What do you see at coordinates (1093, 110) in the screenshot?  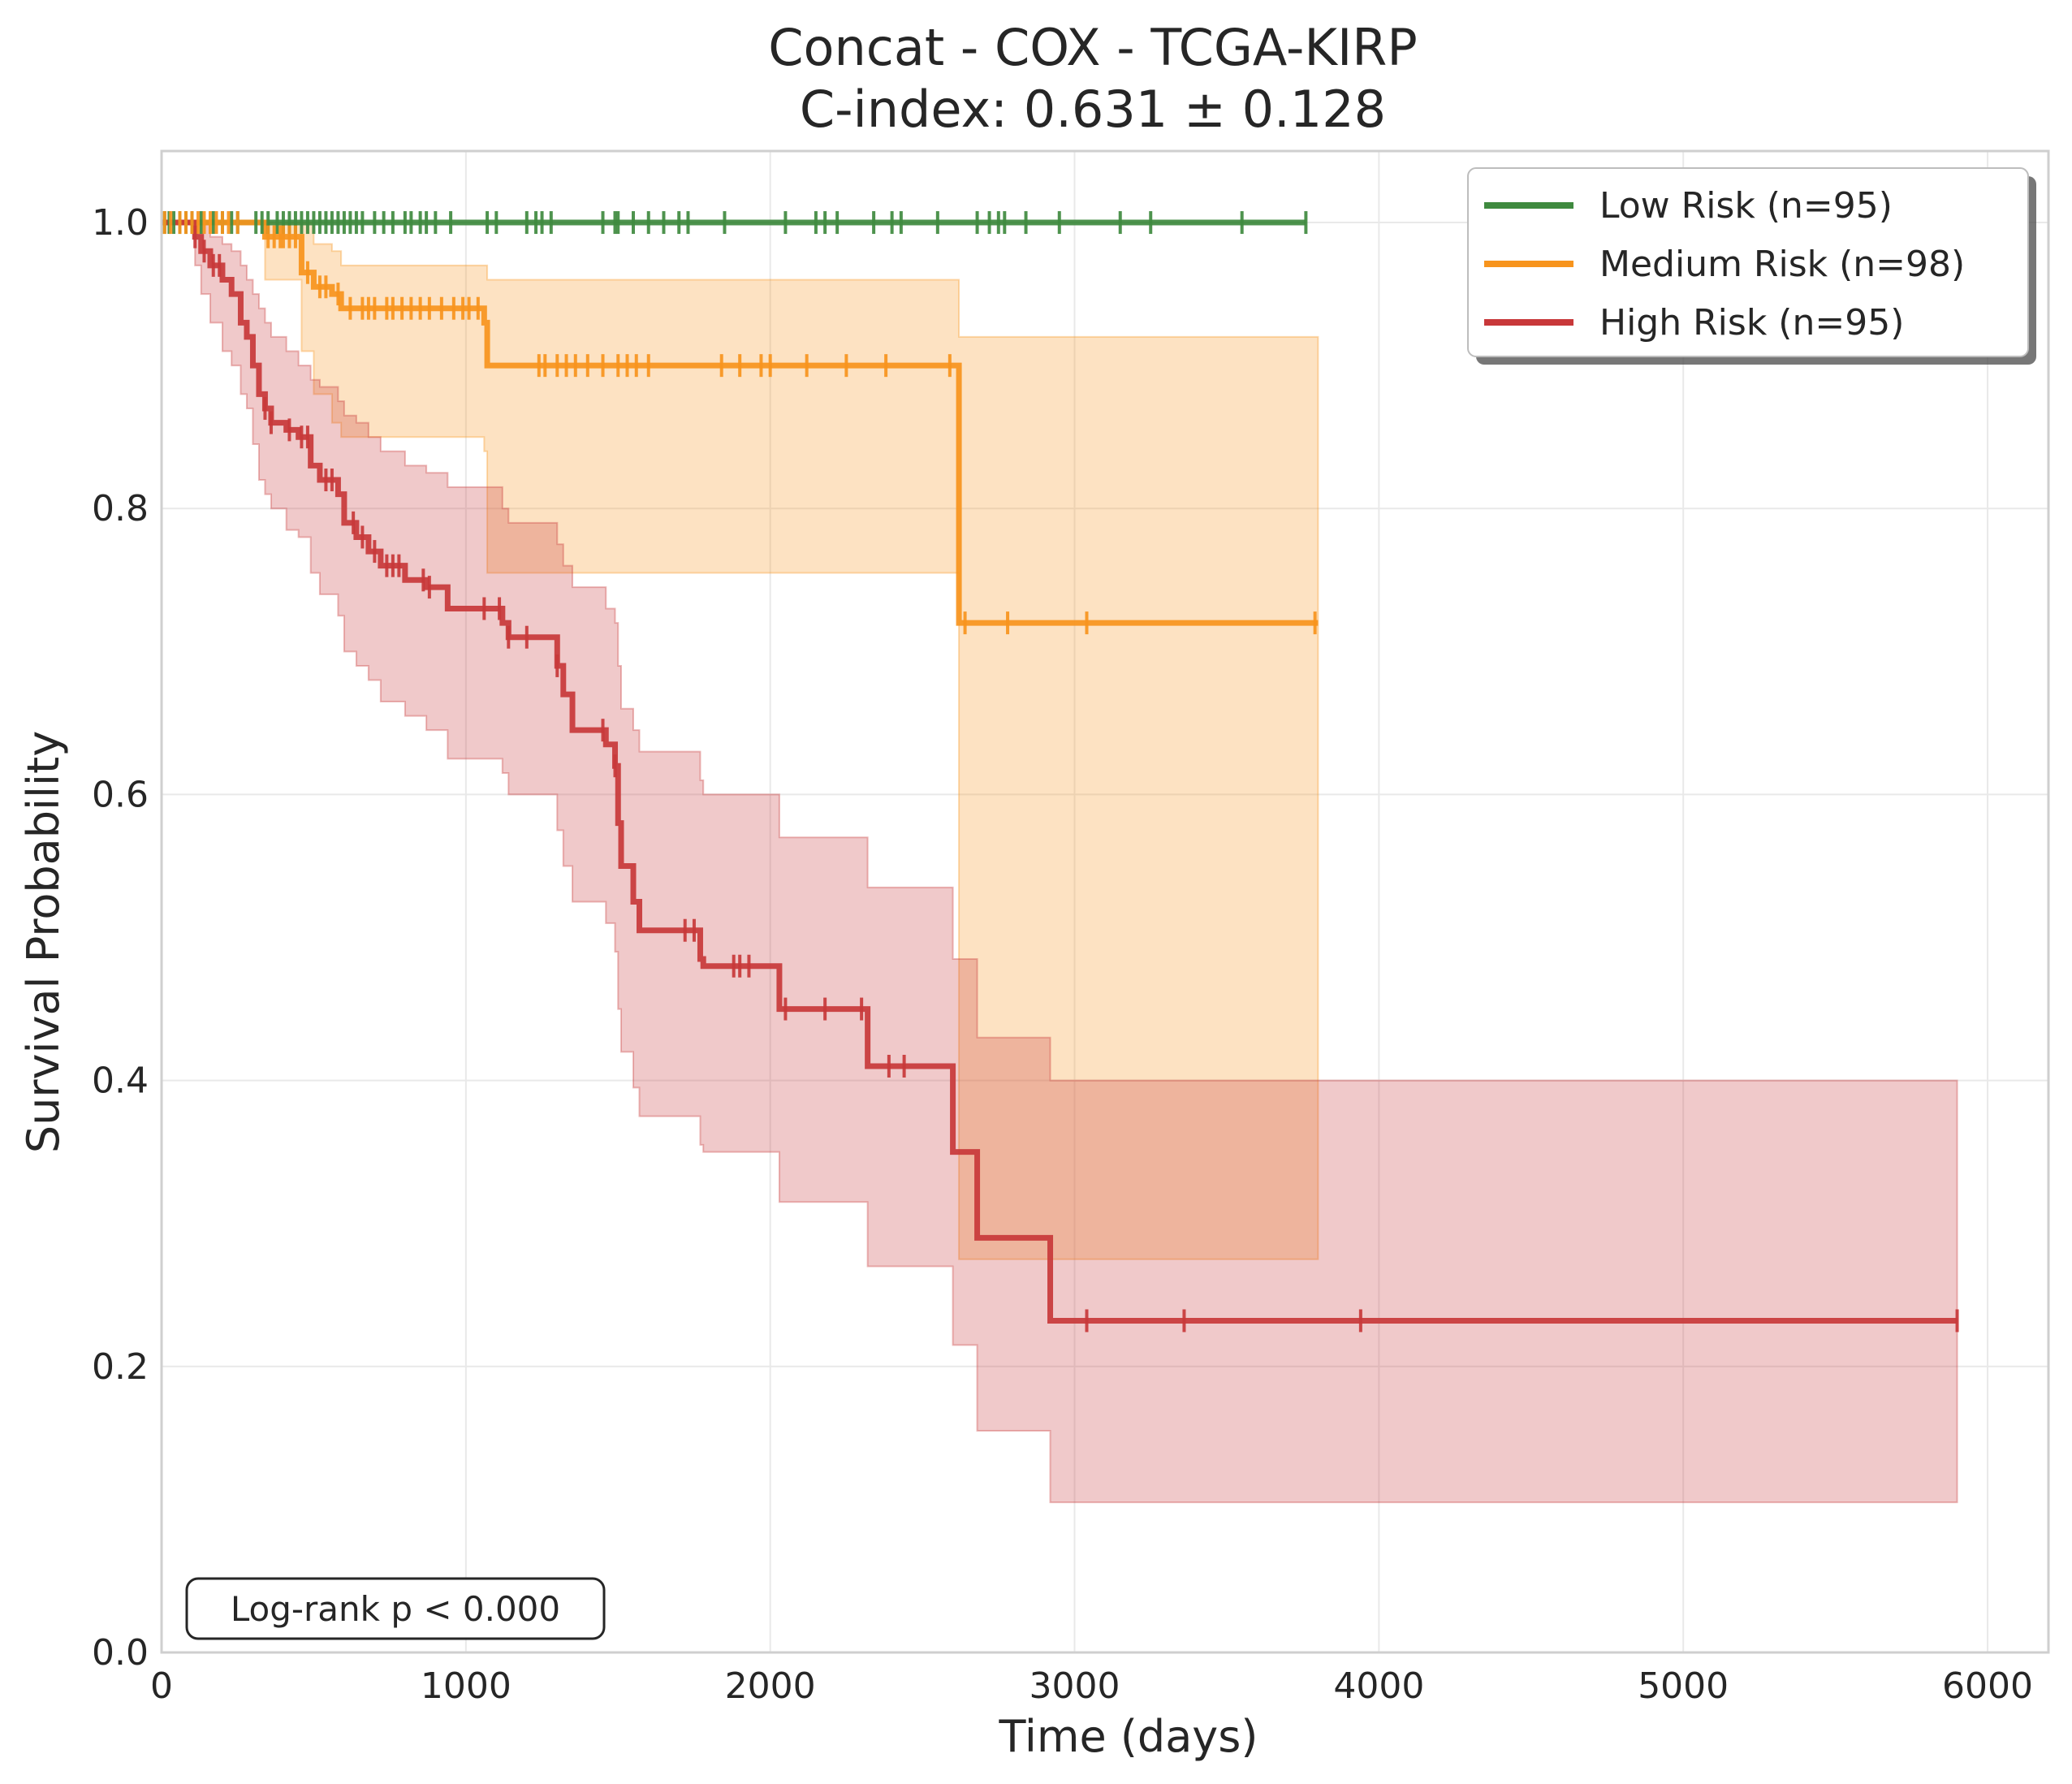 I see `chart-subtitle: C-index: 0.631 ± 0.128` at bounding box center [1093, 110].